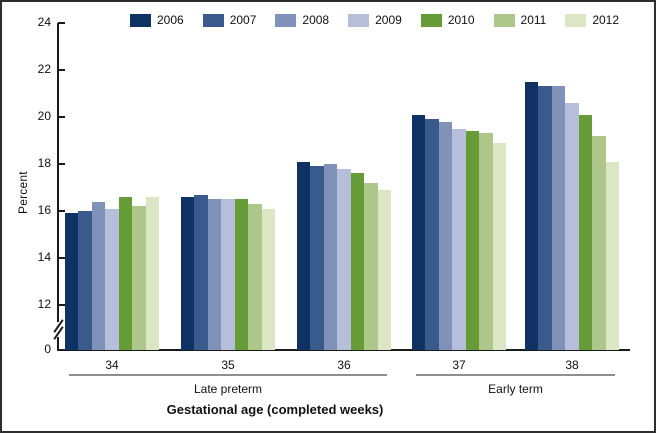 This screenshot has width=656, height=433. Describe the element at coordinates (85, 280) in the screenshot. I see `bar-week34-2007` at that location.